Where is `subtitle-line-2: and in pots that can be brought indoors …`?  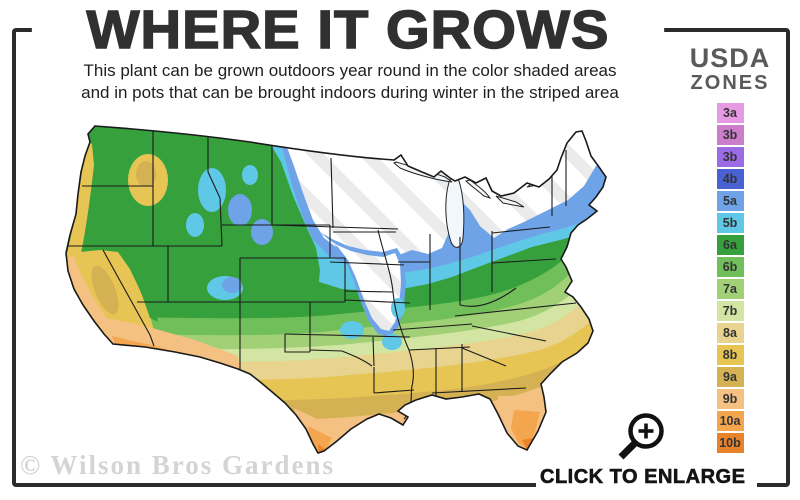 subtitle-line-2: and in pots that can be brought indoors … is located at coordinates (350, 92).